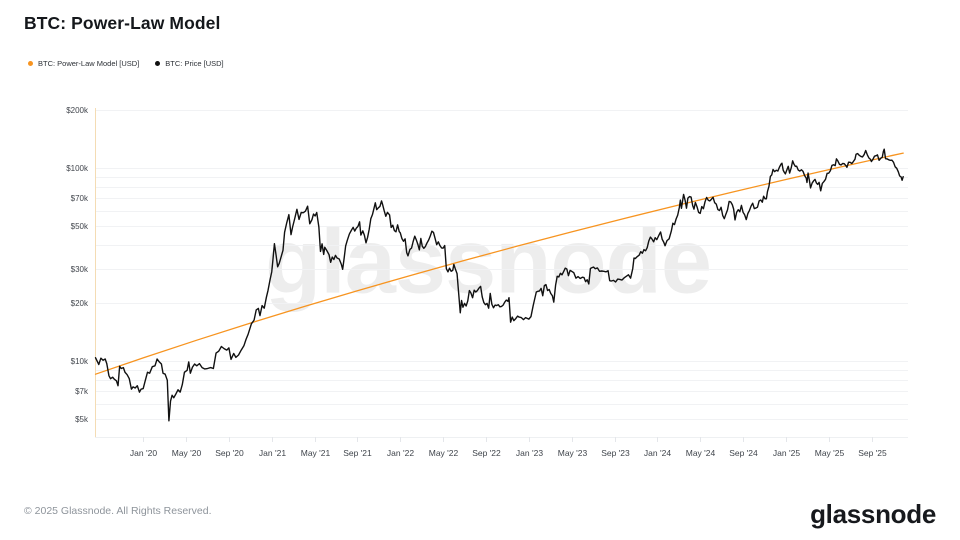  I want to click on y-tick-label: $7k, so click(82, 391).